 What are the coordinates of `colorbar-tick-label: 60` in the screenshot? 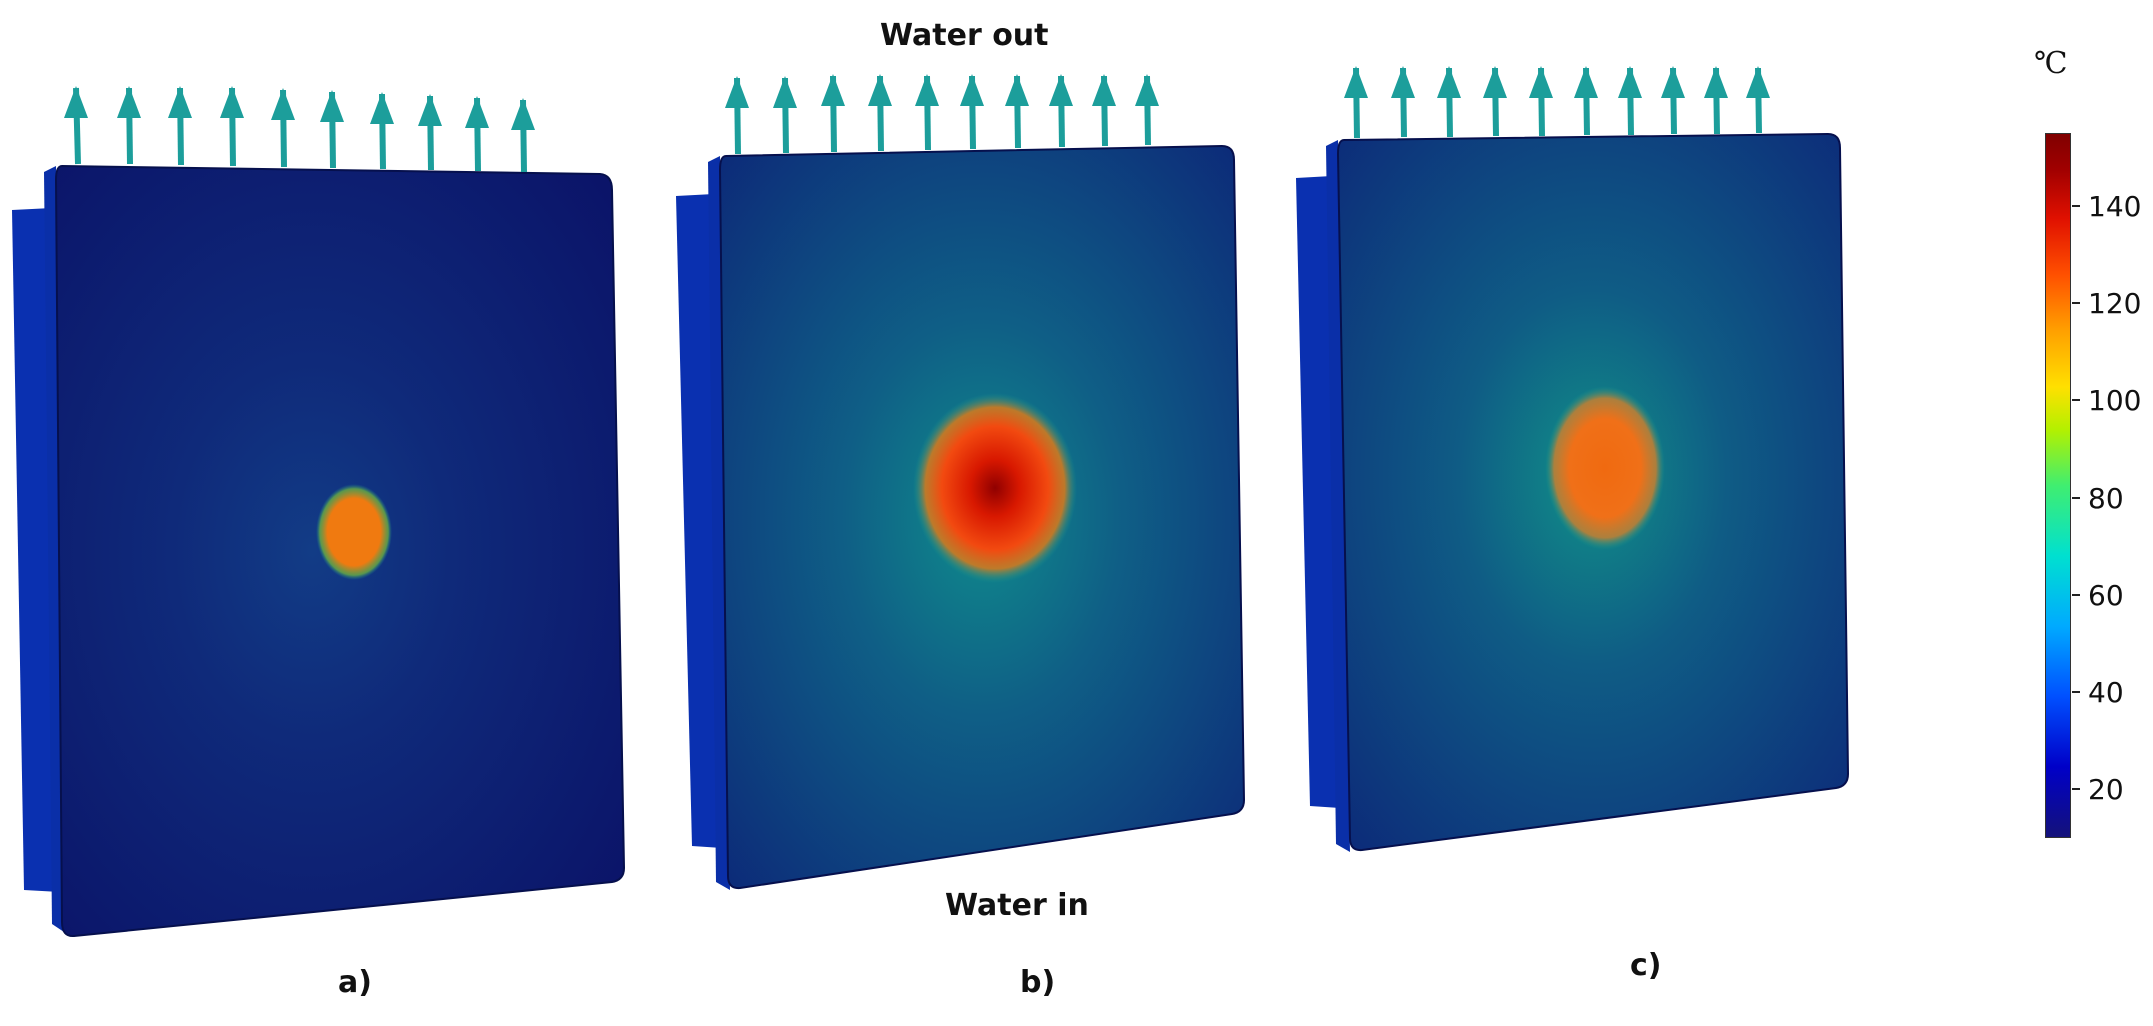 It's located at (2106, 595).